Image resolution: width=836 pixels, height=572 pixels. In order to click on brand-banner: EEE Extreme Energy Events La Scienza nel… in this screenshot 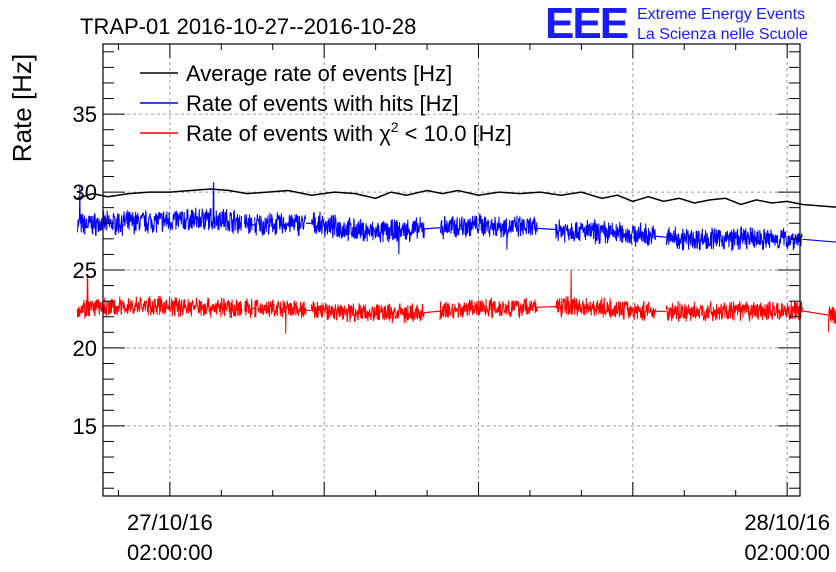, I will do `click(690, 24)`.